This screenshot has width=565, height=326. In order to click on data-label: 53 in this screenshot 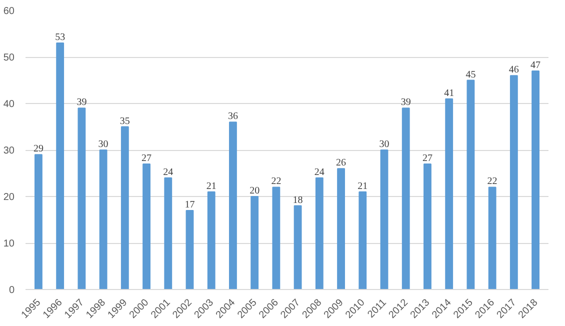, I will do `click(60, 38)`.